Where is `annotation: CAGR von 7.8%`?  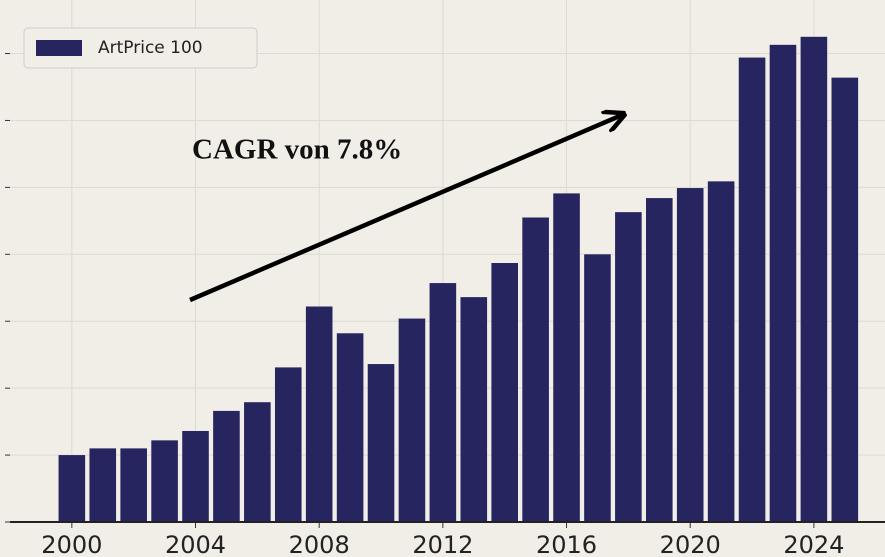
annotation: CAGR von 7.8% is located at coordinates (297, 150).